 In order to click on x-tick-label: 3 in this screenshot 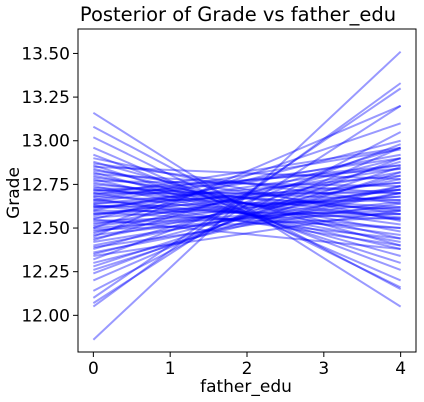, I will do `click(323, 369)`.